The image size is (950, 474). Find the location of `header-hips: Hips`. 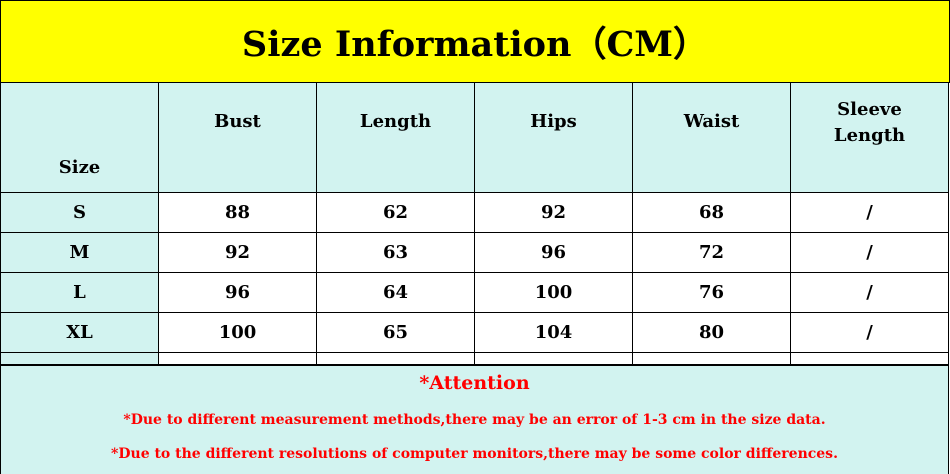

header-hips: Hips is located at coordinates (553, 137).